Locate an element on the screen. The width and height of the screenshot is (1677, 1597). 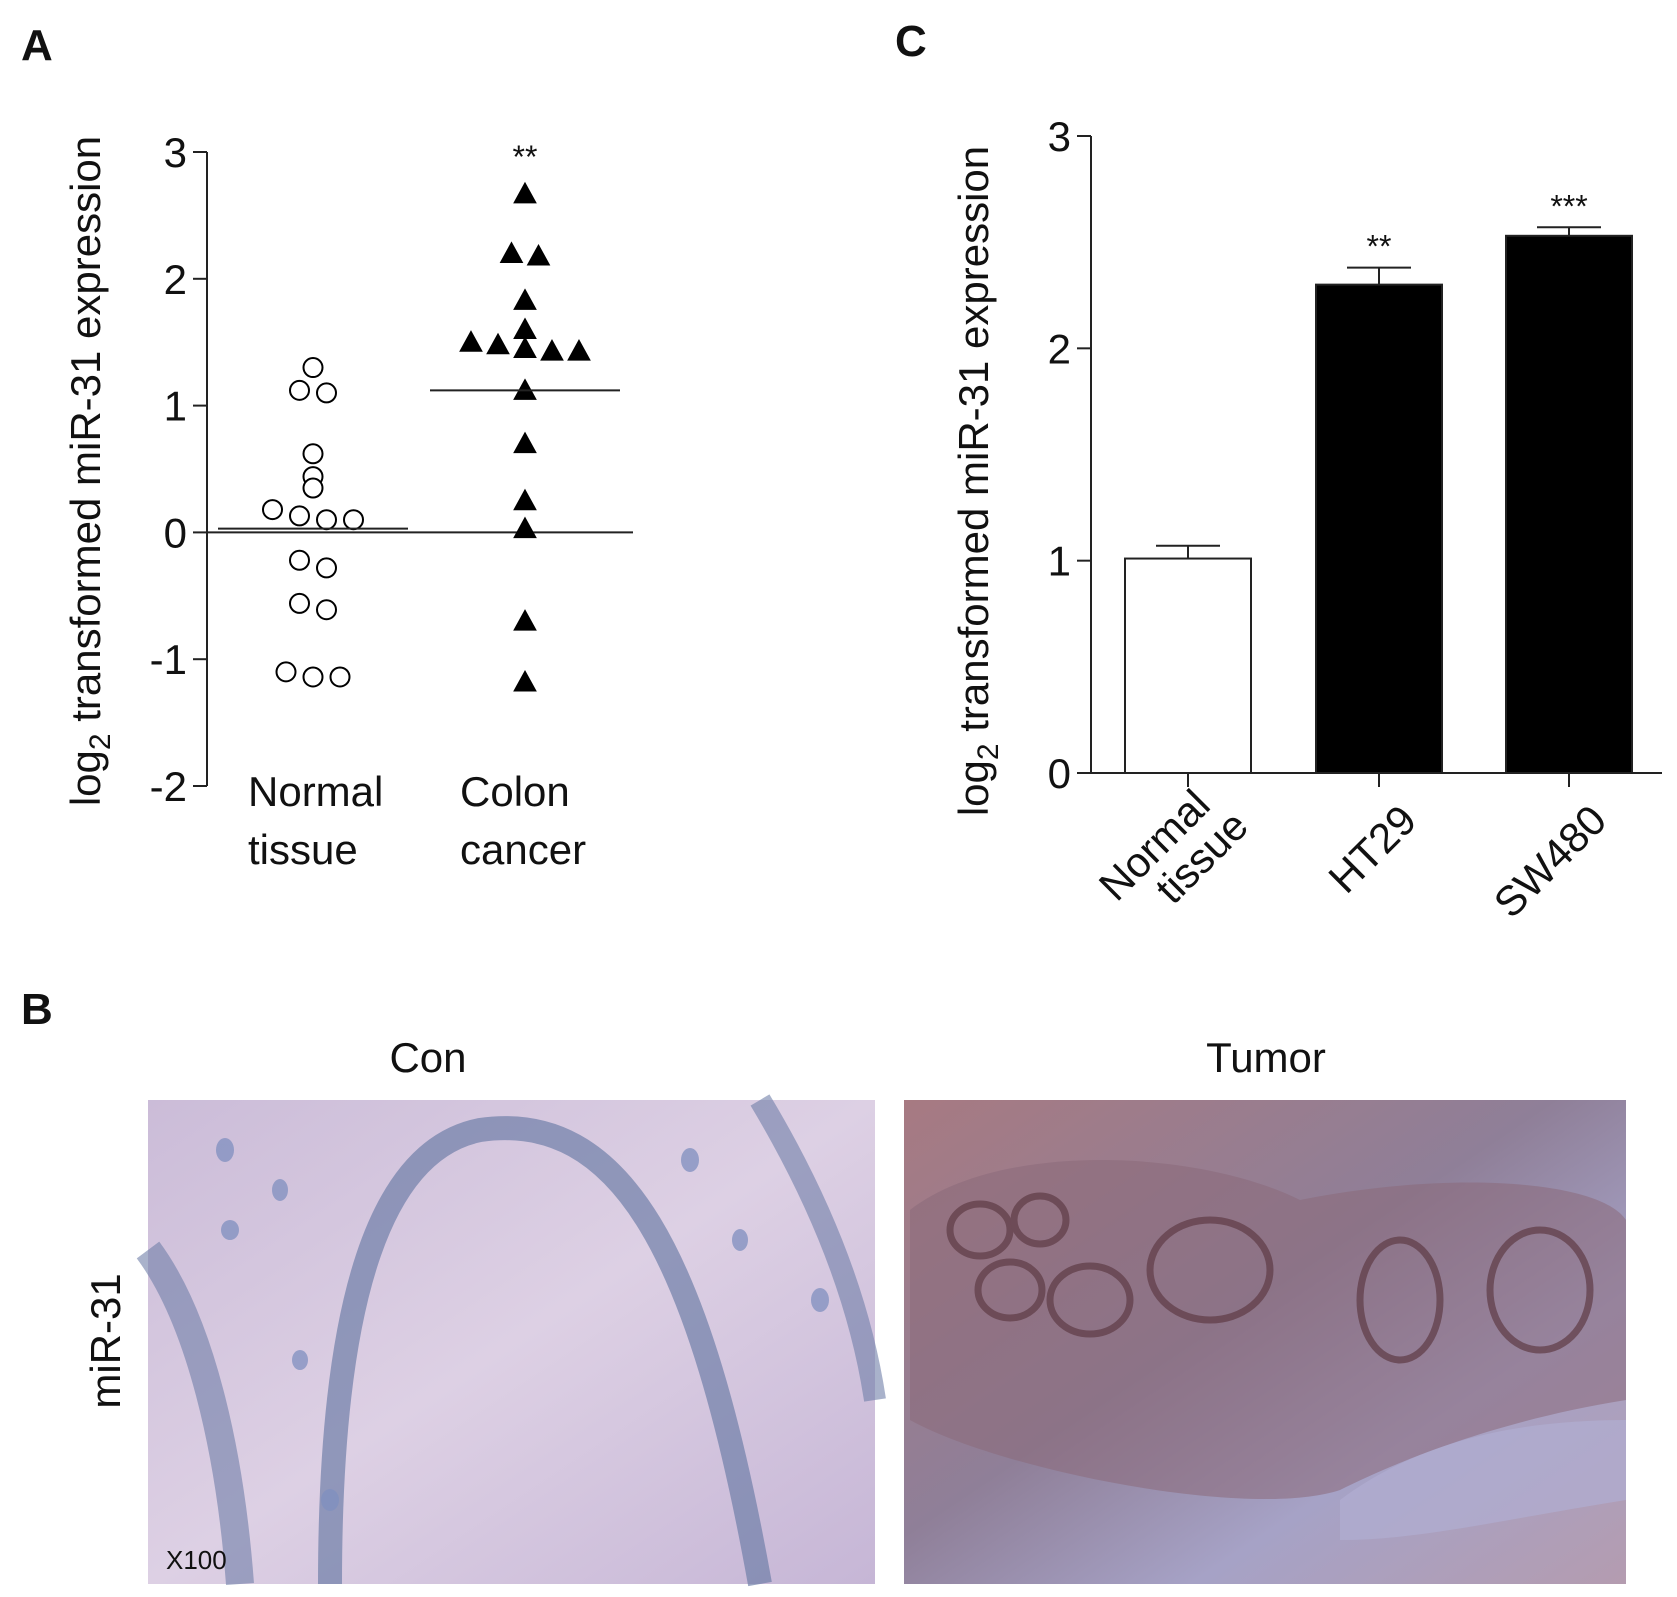
micrograph-tumor is located at coordinates (1265, 1342).